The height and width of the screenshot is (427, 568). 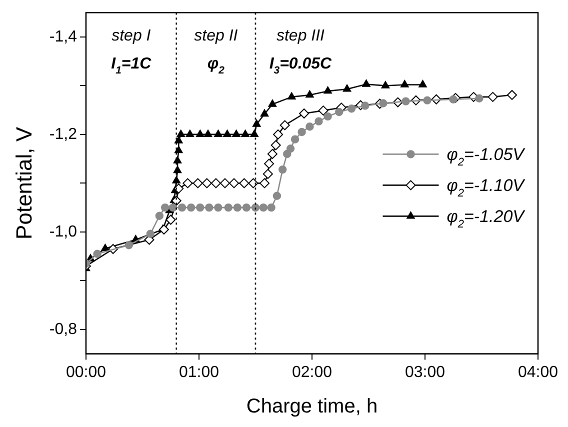 I want to click on x-tick-label: 04:00, so click(x=538, y=372).